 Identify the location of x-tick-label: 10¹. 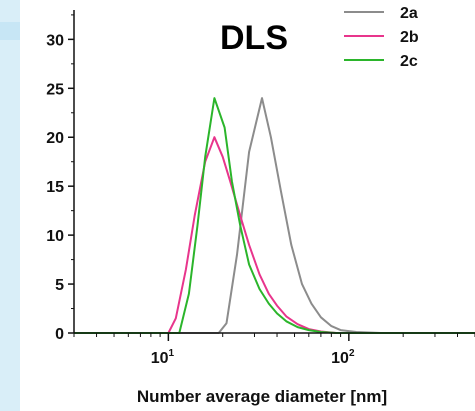
(163, 357).